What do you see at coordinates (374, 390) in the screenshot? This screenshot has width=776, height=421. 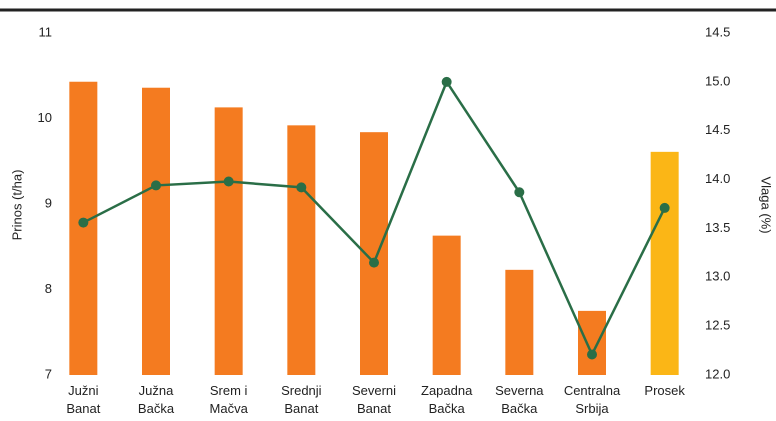 I see `x-tick-label-line: Severni` at bounding box center [374, 390].